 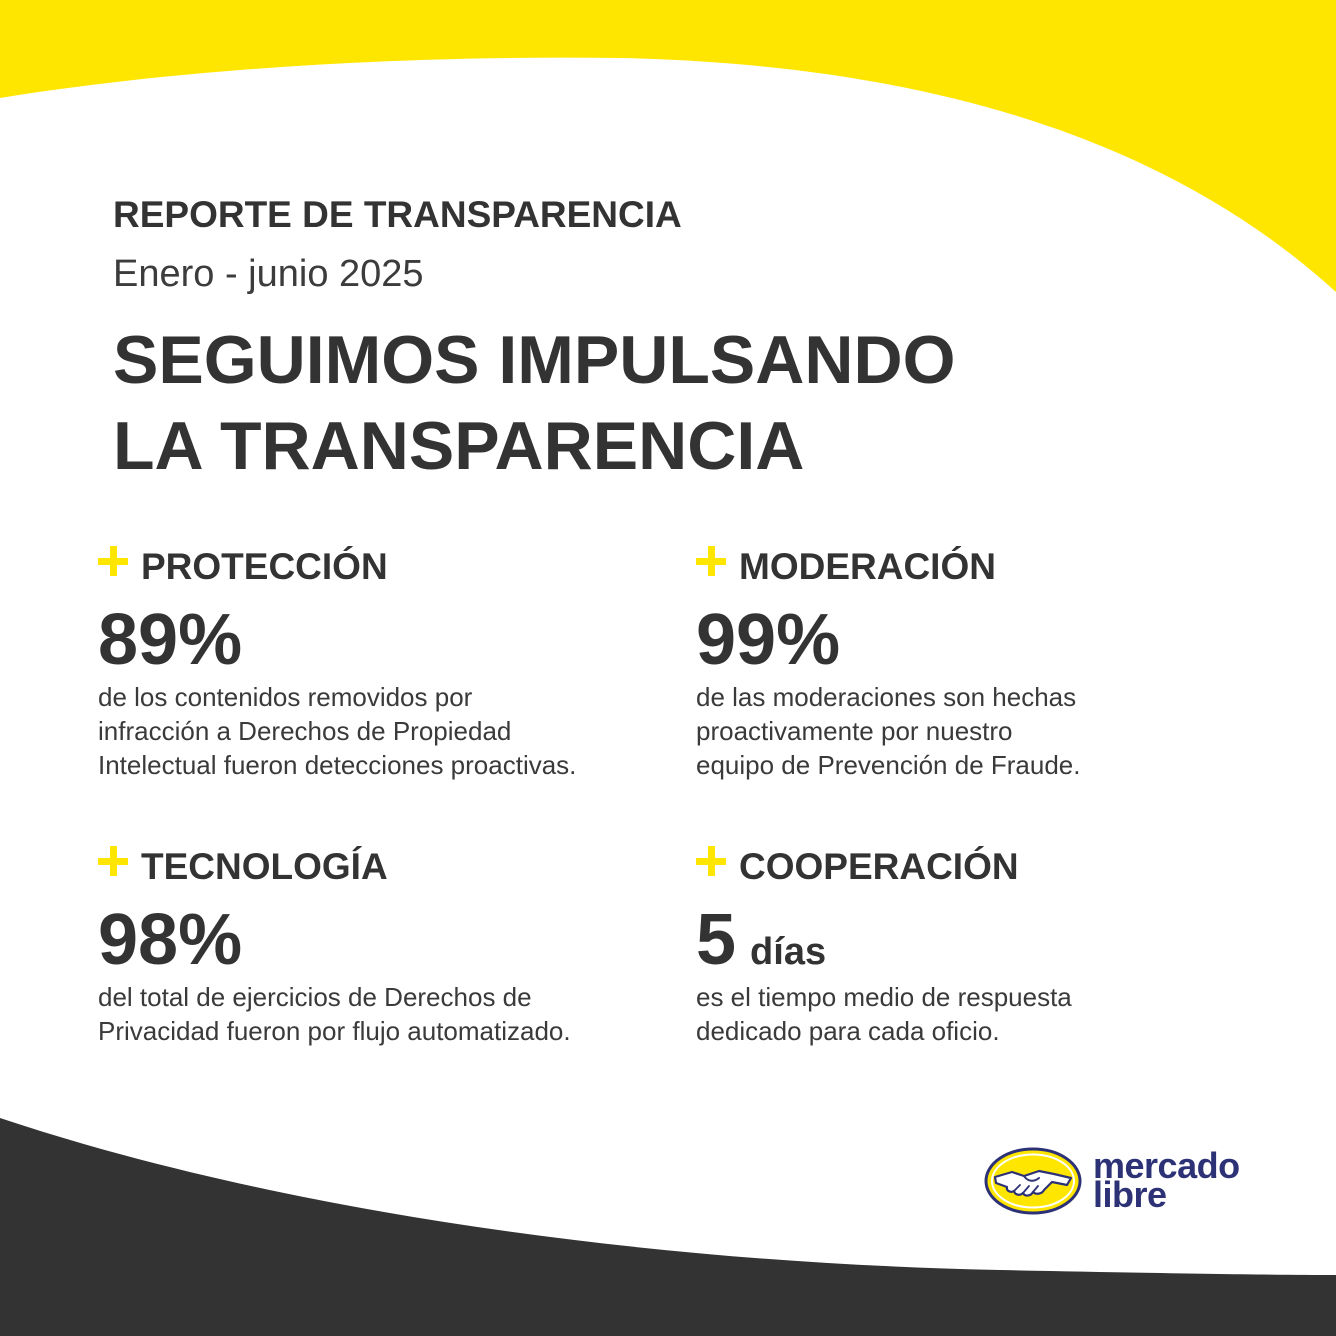 What do you see at coordinates (534, 360) in the screenshot?
I see `headline-line-1: SEGUIMOS IMPULSANDO` at bounding box center [534, 360].